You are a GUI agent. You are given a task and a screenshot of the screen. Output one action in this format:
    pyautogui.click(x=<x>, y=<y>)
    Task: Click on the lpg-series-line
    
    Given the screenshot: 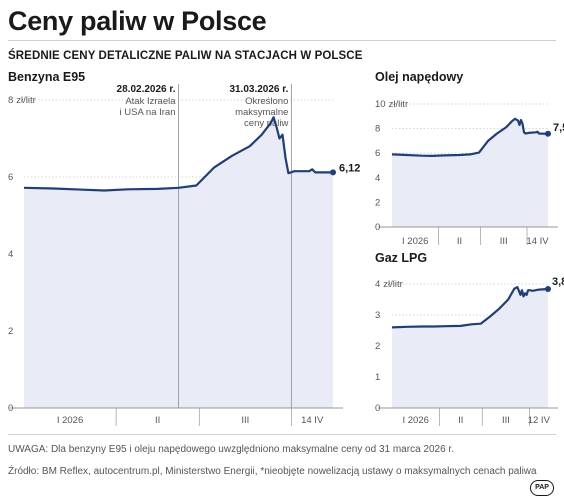 What is the action you would take?
    pyautogui.click(x=470, y=307)
    